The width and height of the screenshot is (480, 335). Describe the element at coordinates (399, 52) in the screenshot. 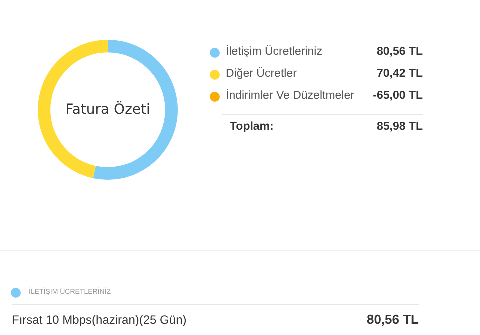

I see `data-label: 80,56 TL` at that location.